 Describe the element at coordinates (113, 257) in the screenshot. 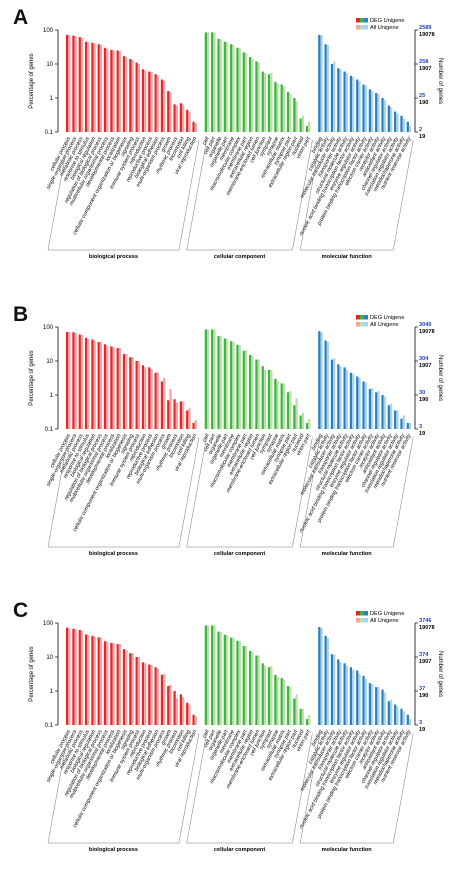

I see `group-label: biological process` at that location.